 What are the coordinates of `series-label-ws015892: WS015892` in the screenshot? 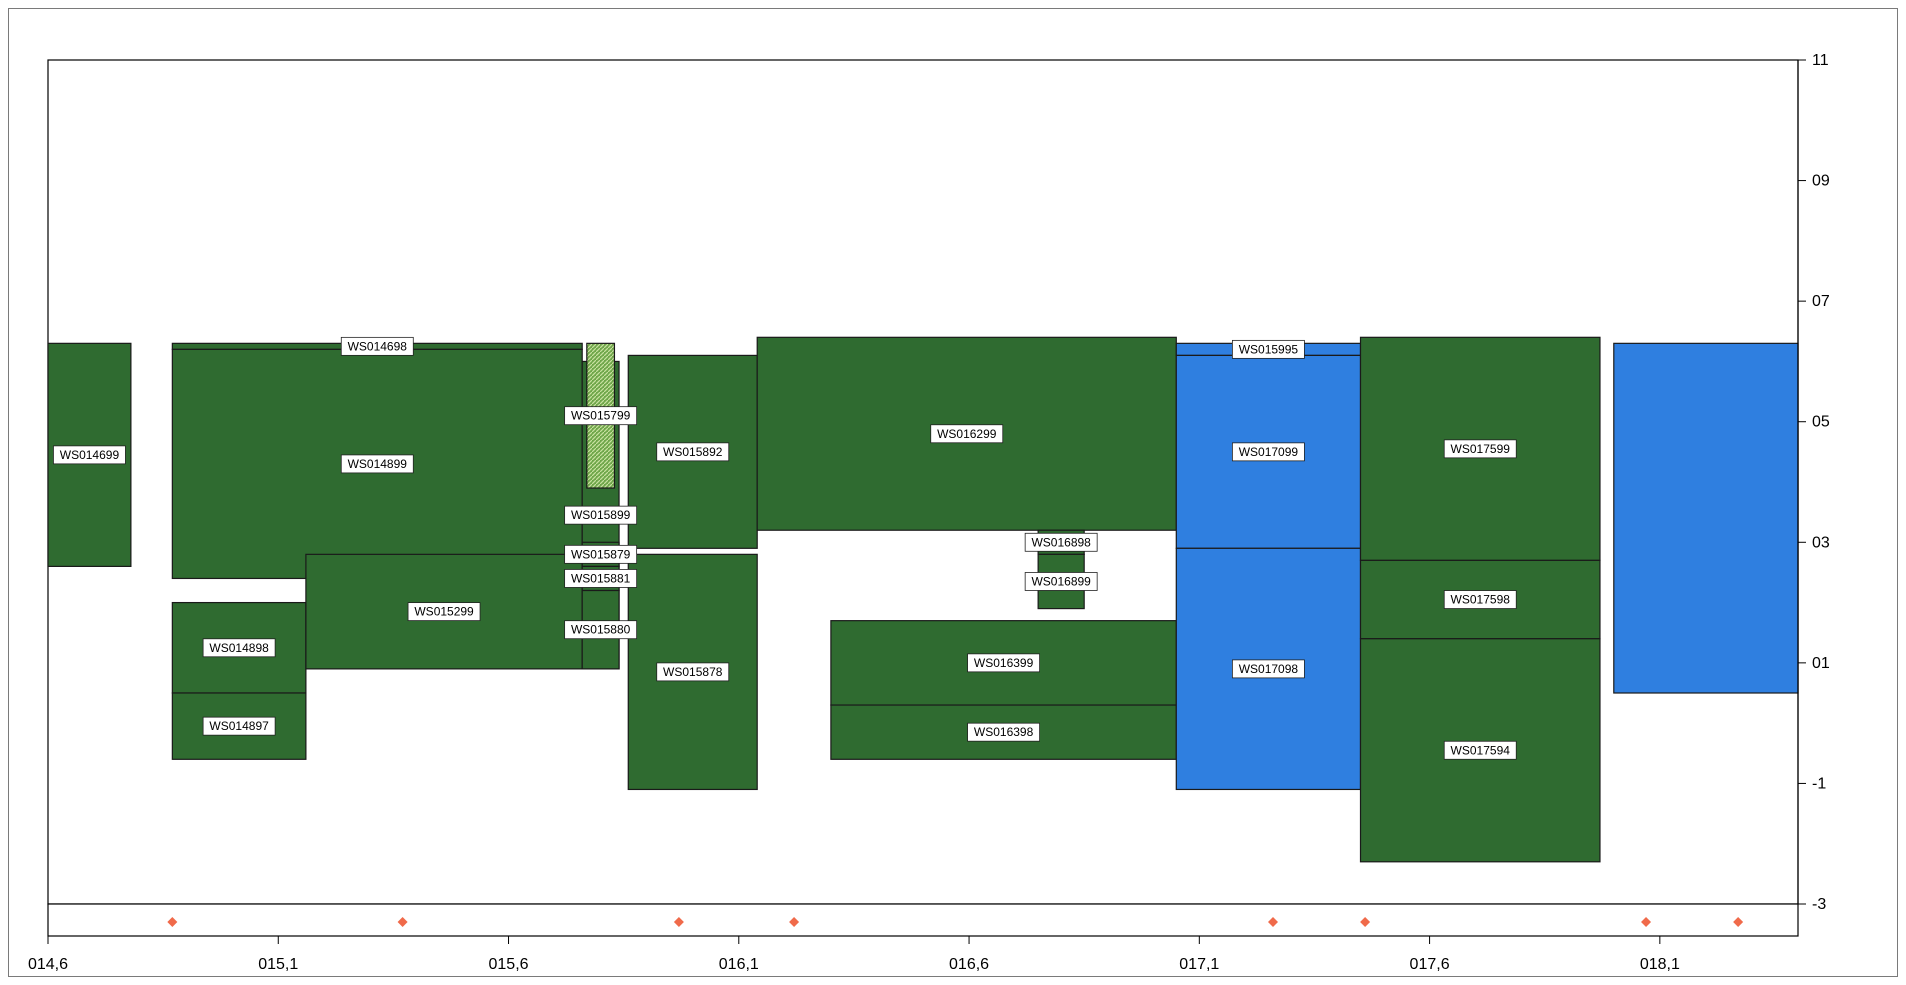 It's located at (693, 452).